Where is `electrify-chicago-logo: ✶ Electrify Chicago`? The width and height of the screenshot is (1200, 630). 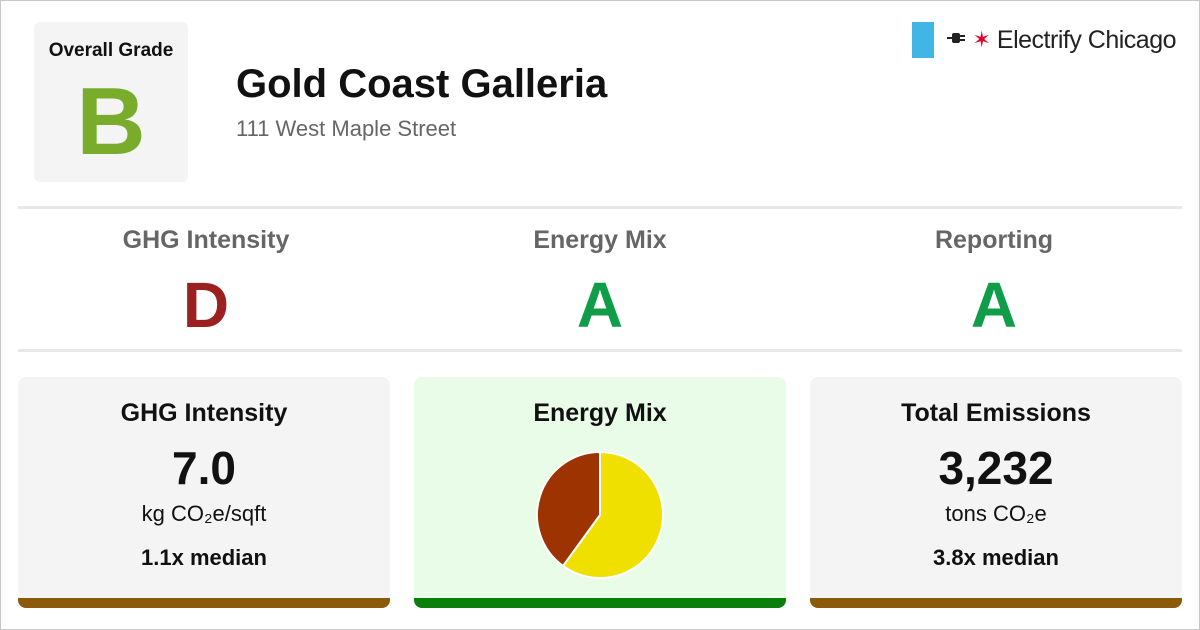 electrify-chicago-logo: ✶ Electrify Chicago is located at coordinates (1044, 40).